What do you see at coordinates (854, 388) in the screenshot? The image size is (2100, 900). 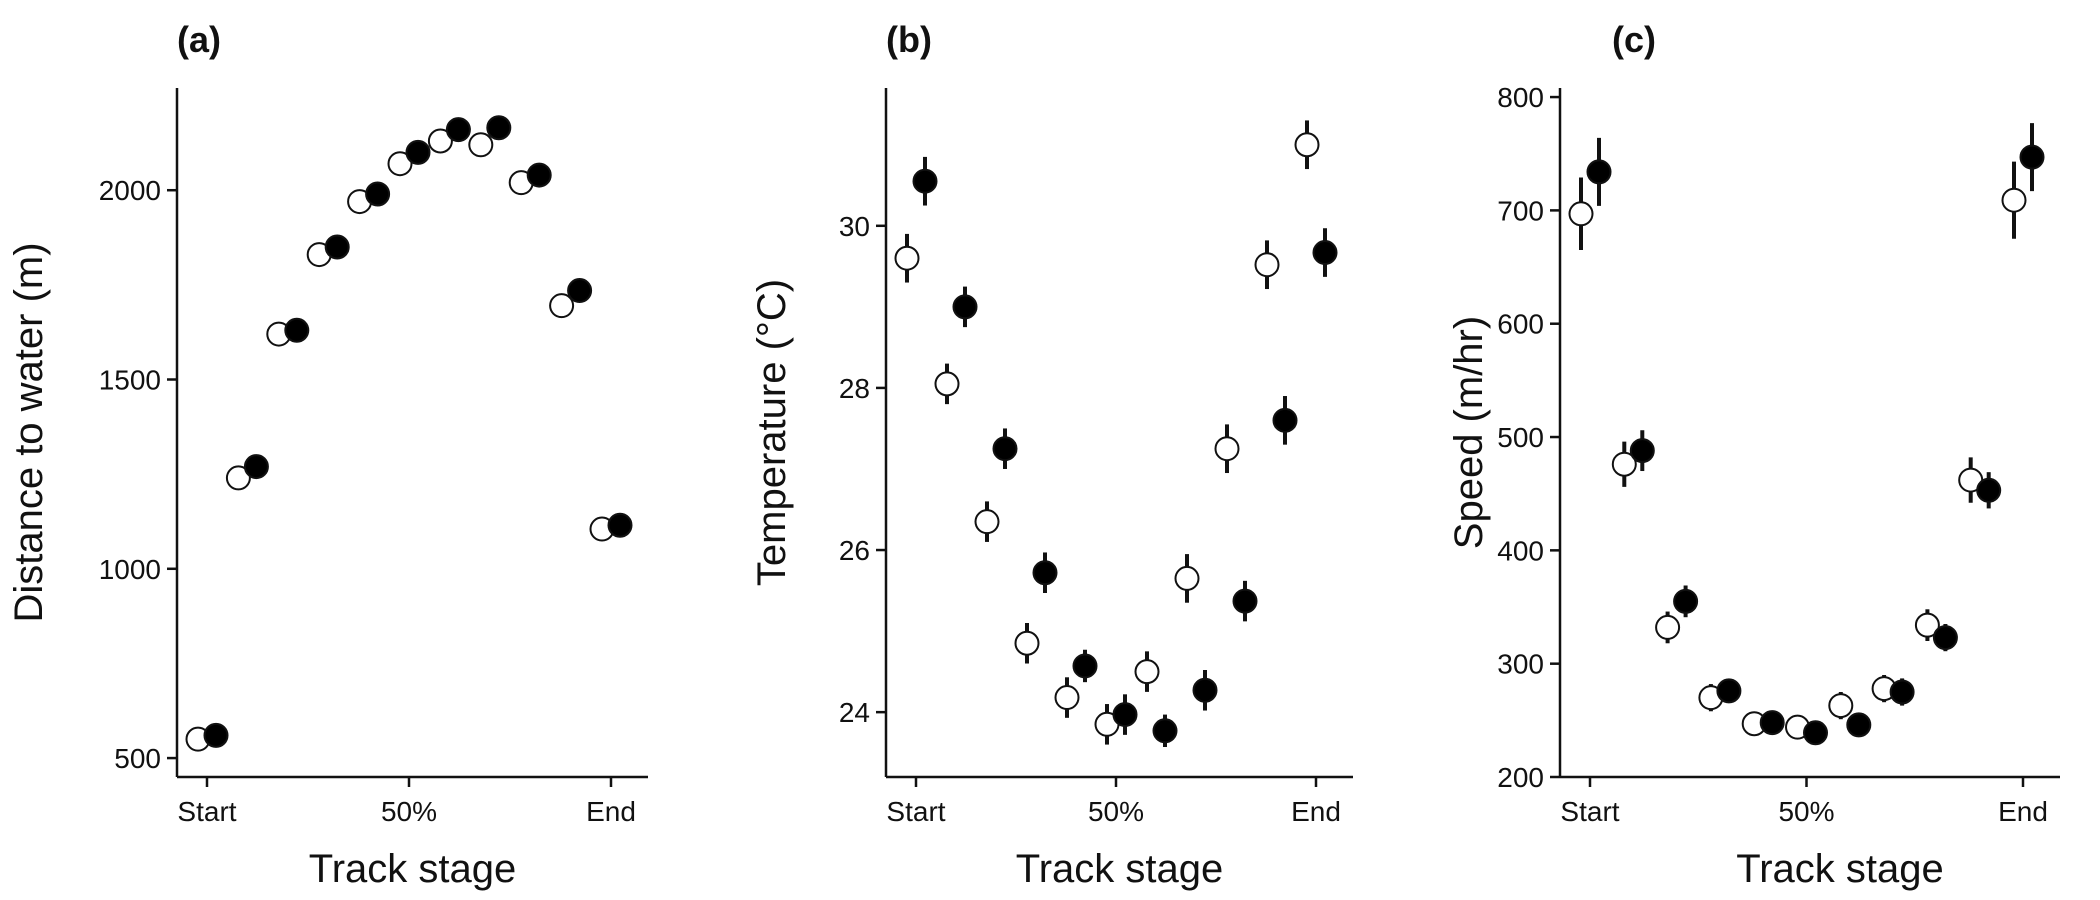 I see `y-tick-label: 28` at bounding box center [854, 388].